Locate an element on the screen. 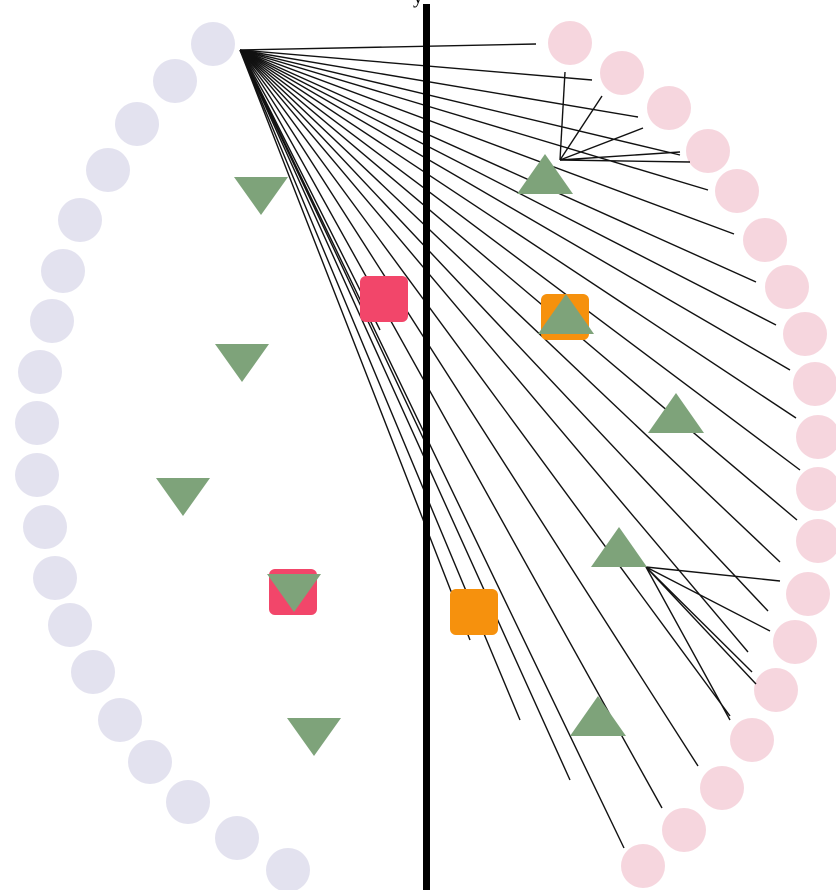 The height and width of the screenshot is (895, 836). center-divider is located at coordinates (426, 447).